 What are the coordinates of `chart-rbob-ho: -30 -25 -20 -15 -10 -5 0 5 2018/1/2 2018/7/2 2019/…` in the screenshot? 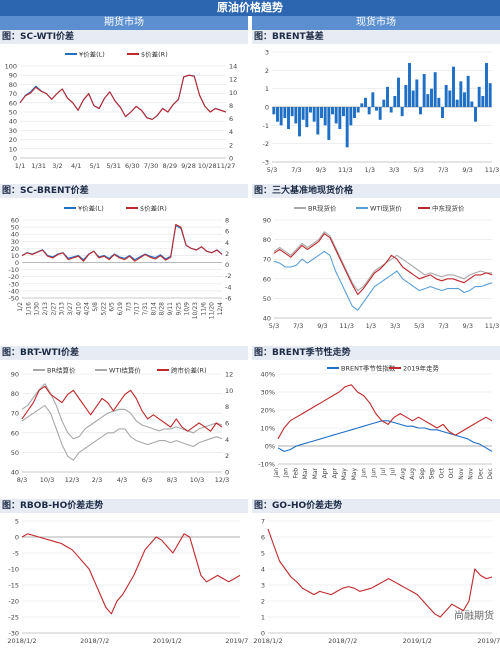 It's located at (127, 582).